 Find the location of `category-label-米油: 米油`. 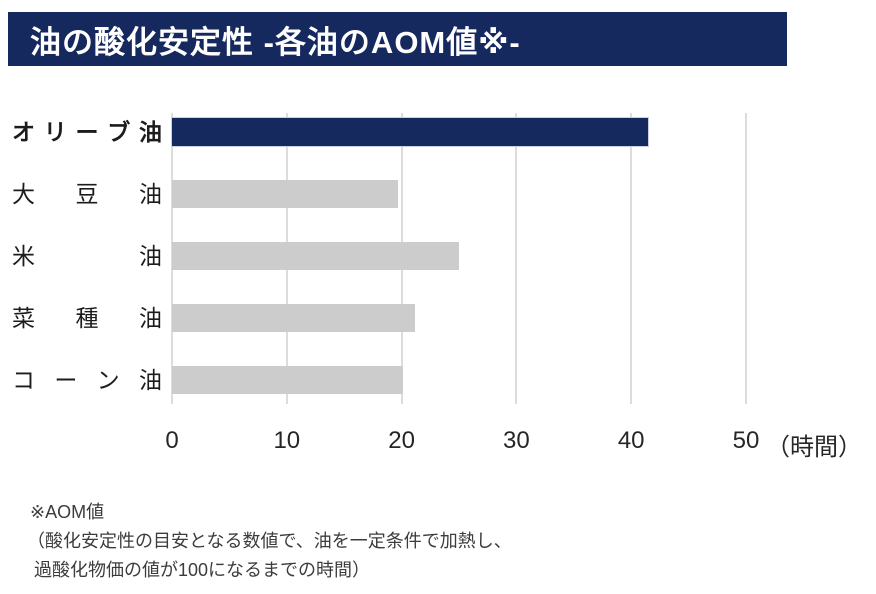

category-label-米油: 米油 is located at coordinates (87, 256).